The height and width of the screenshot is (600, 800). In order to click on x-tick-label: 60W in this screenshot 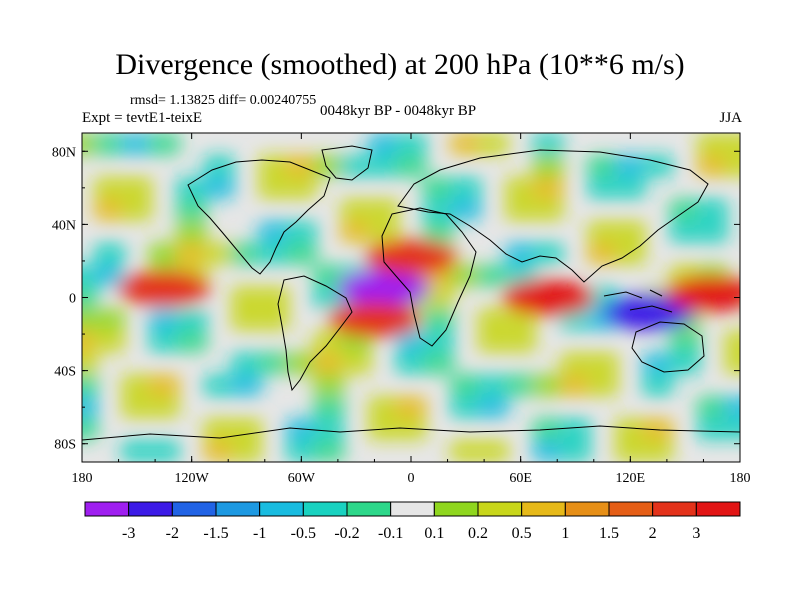, I will do `click(302, 478)`.